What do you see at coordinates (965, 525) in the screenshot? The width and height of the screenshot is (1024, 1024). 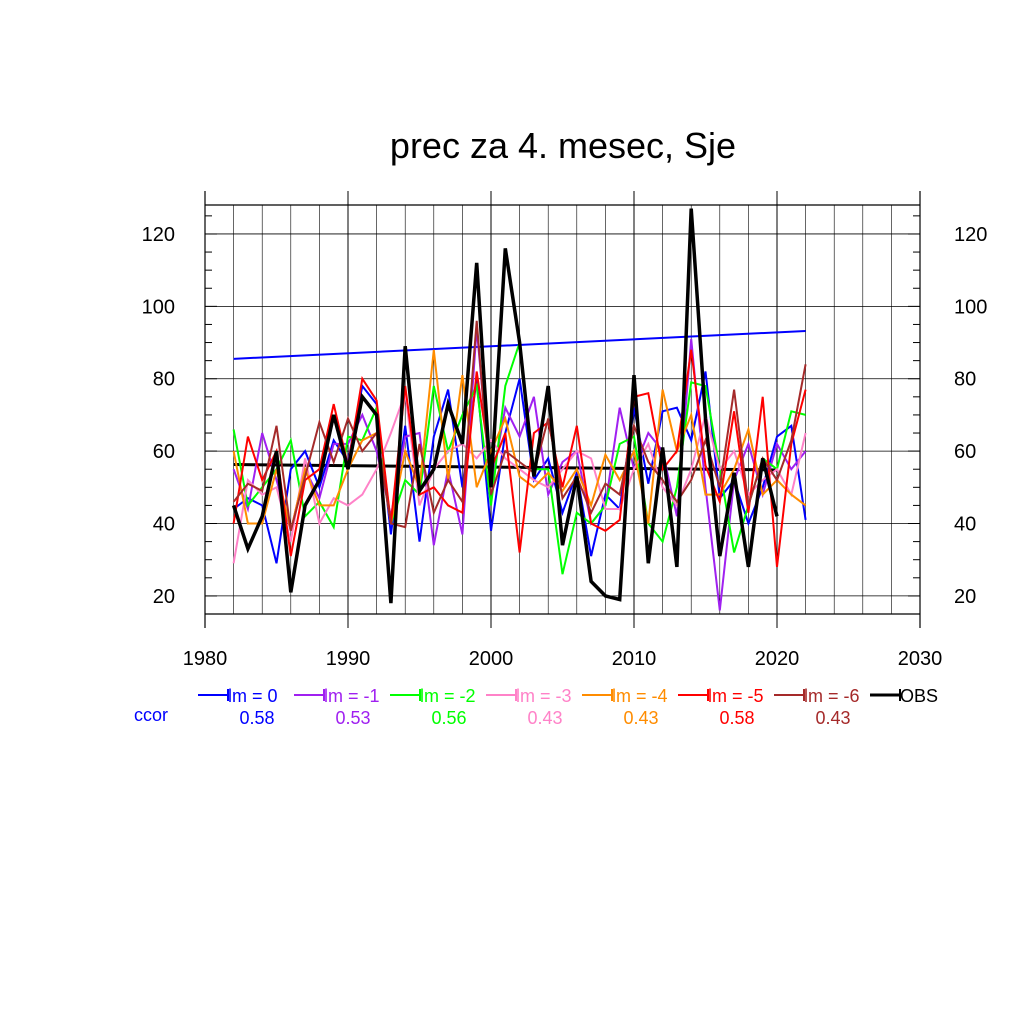 I see `y-tick-label-right: 40` at bounding box center [965, 525].